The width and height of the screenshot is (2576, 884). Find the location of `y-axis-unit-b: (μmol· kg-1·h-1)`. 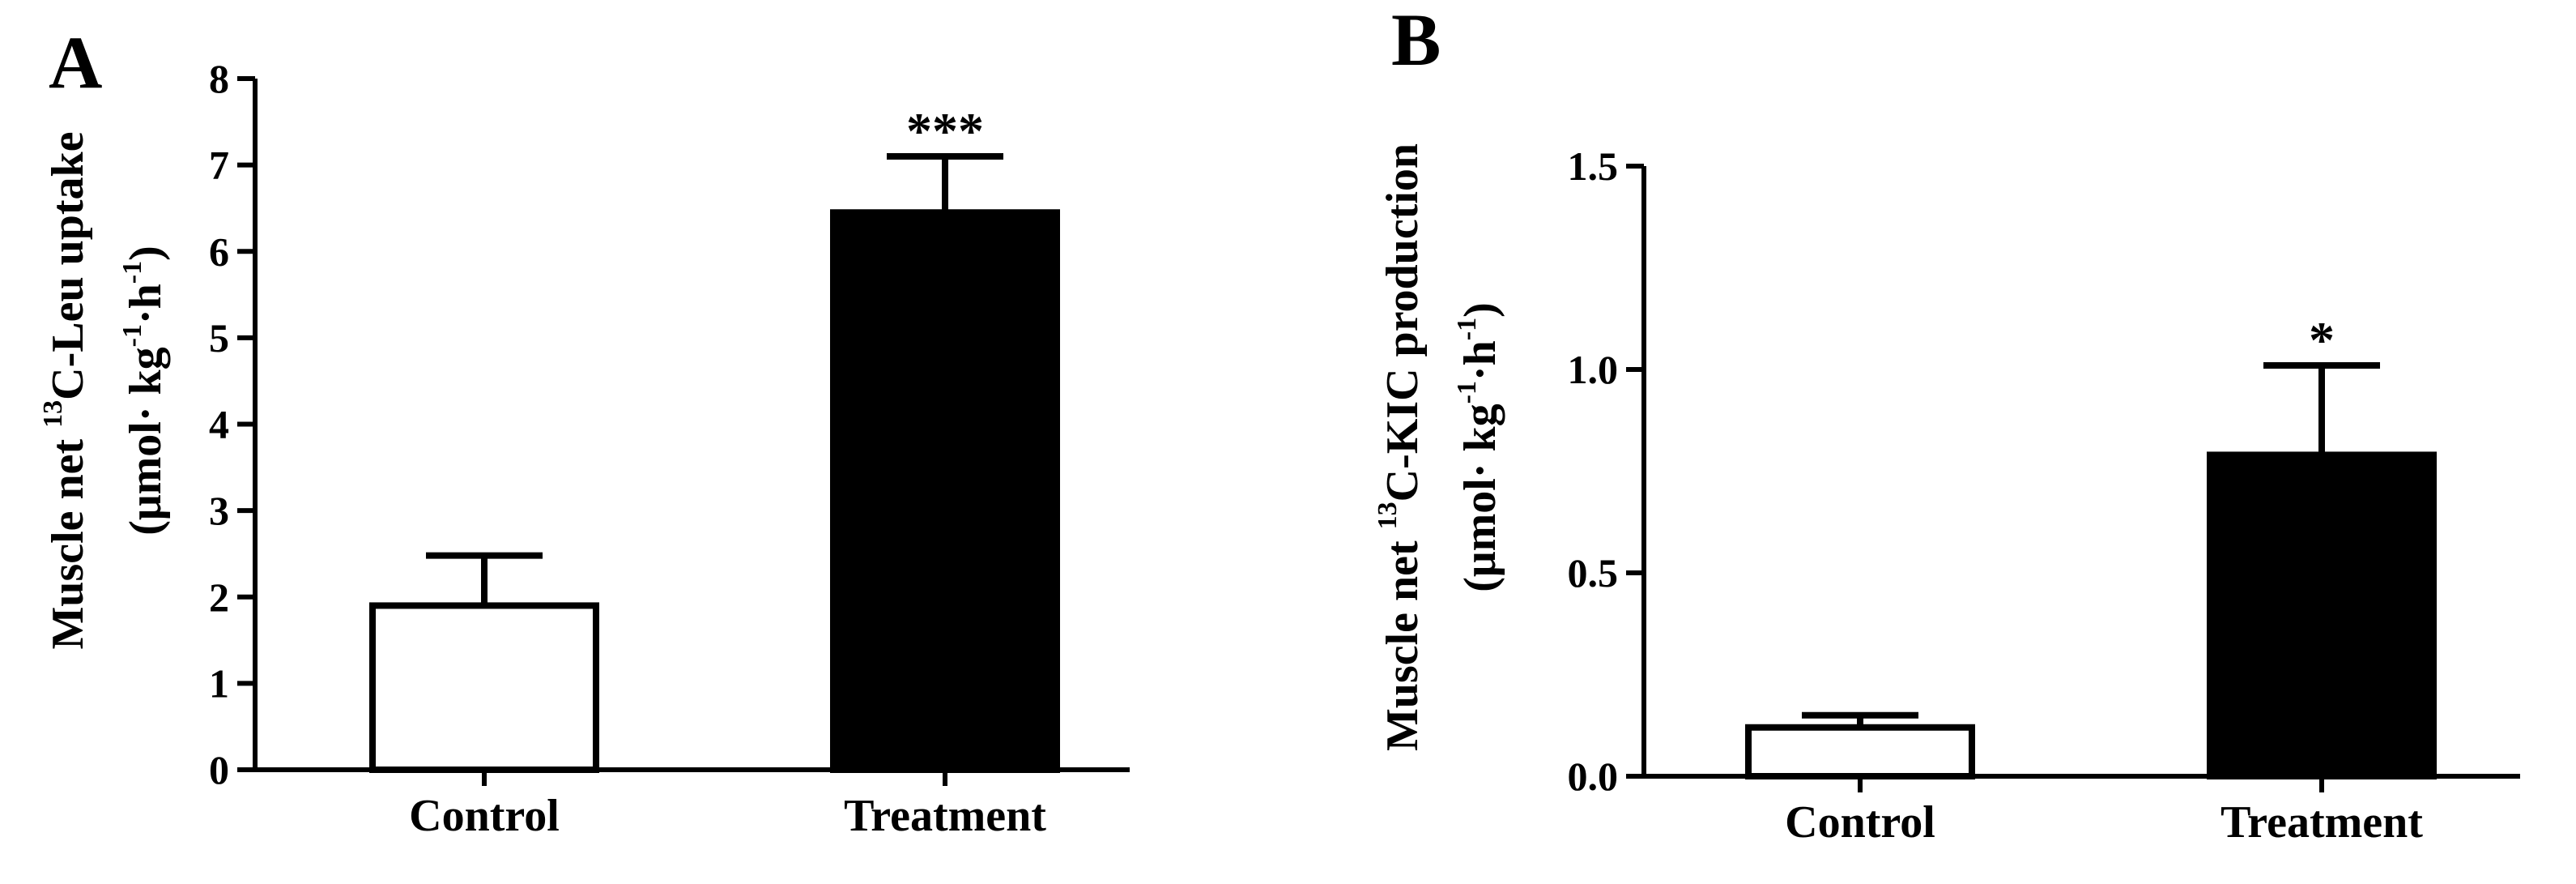

y-axis-unit-b: (μmol· kg-1·h-1) is located at coordinates (1478, 447).